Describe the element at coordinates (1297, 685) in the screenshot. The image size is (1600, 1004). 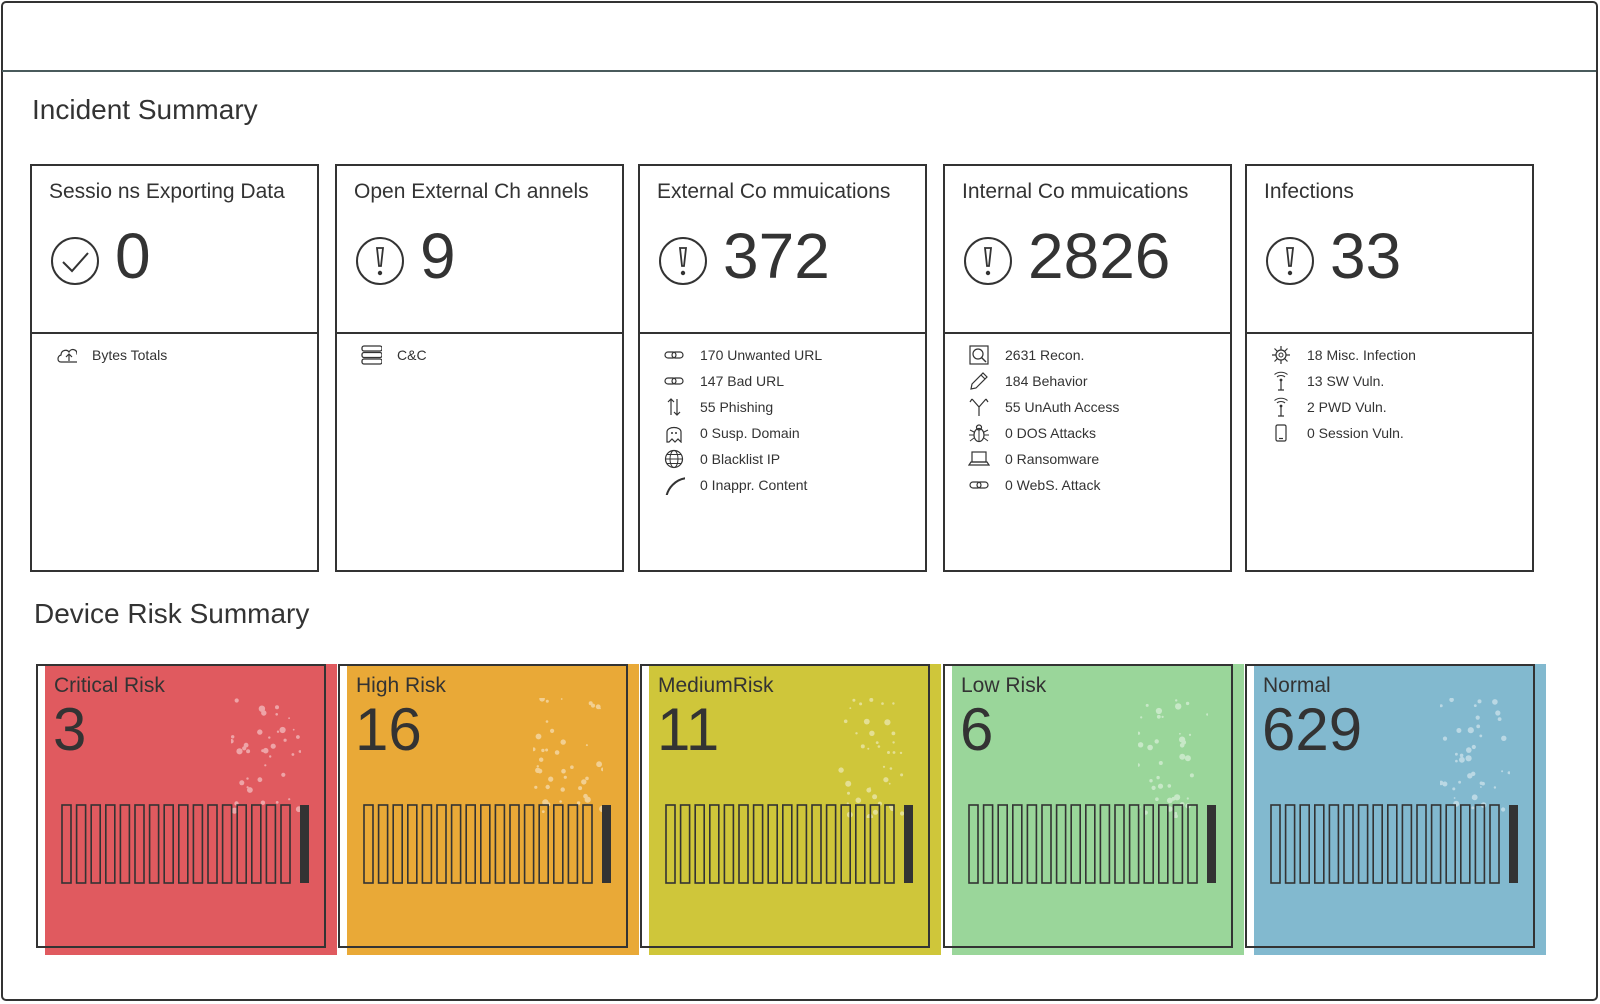
I see `risk-card-label: Normal` at that location.